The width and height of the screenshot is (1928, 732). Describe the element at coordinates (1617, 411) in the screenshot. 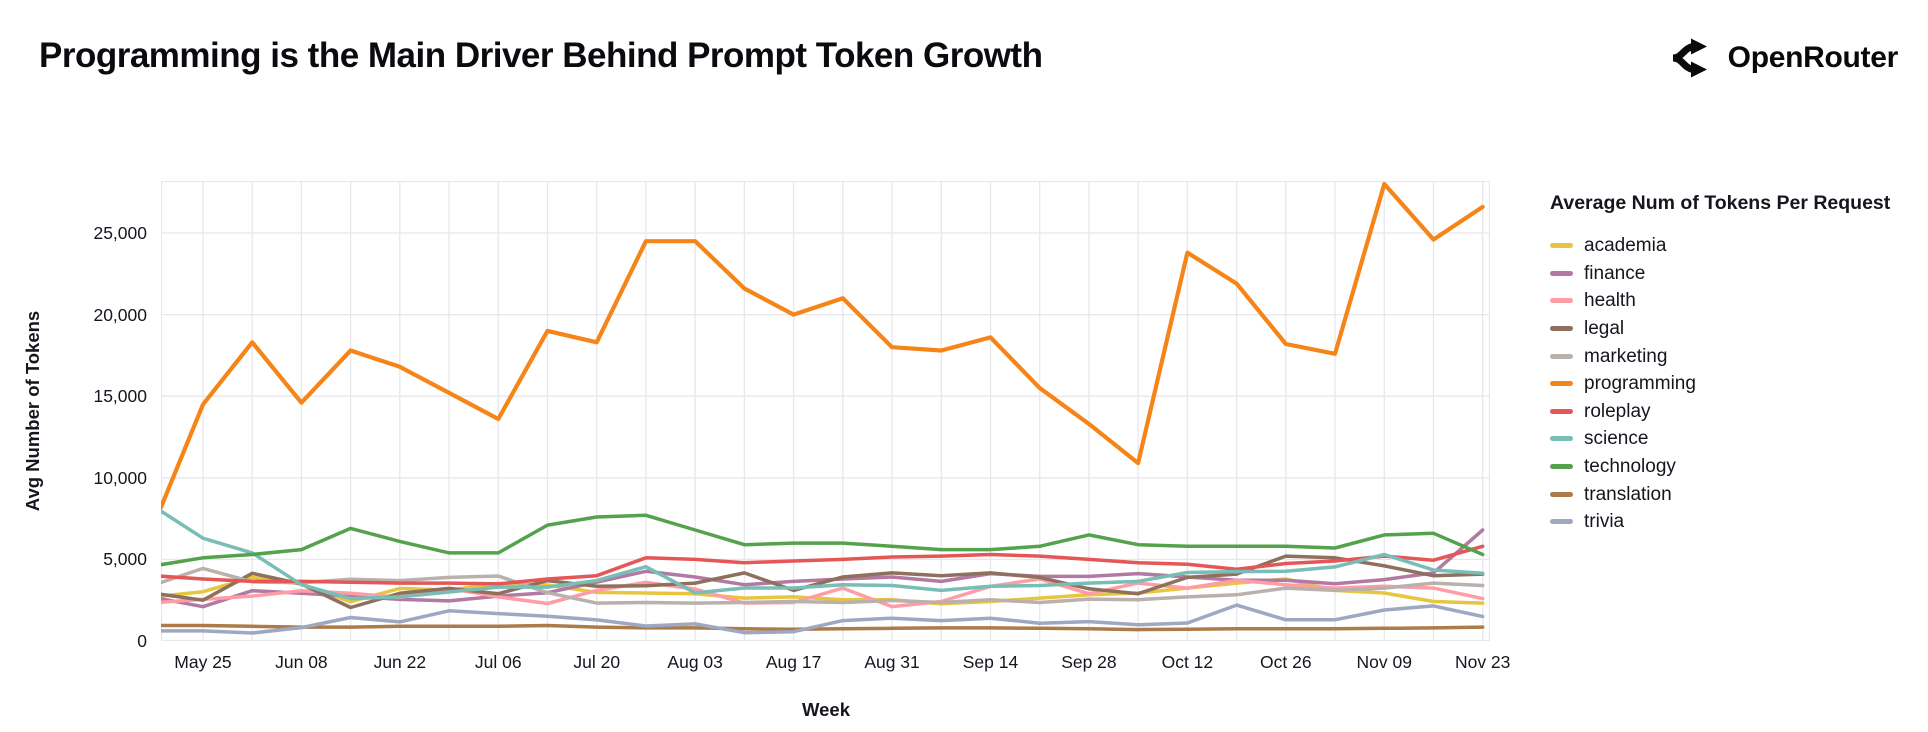

I see `legend-label: roleplay` at that location.